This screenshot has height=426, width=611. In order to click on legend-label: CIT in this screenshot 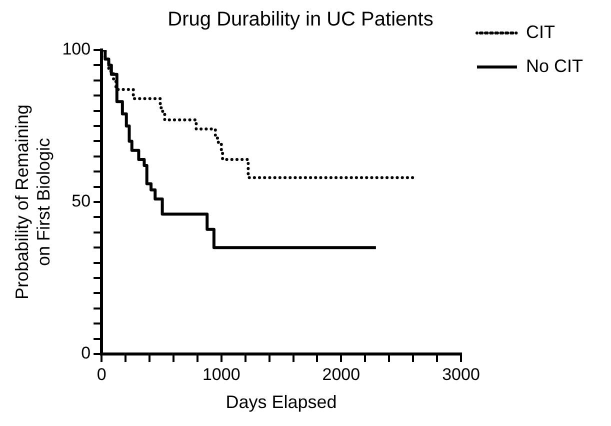, I will do `click(540, 32)`.